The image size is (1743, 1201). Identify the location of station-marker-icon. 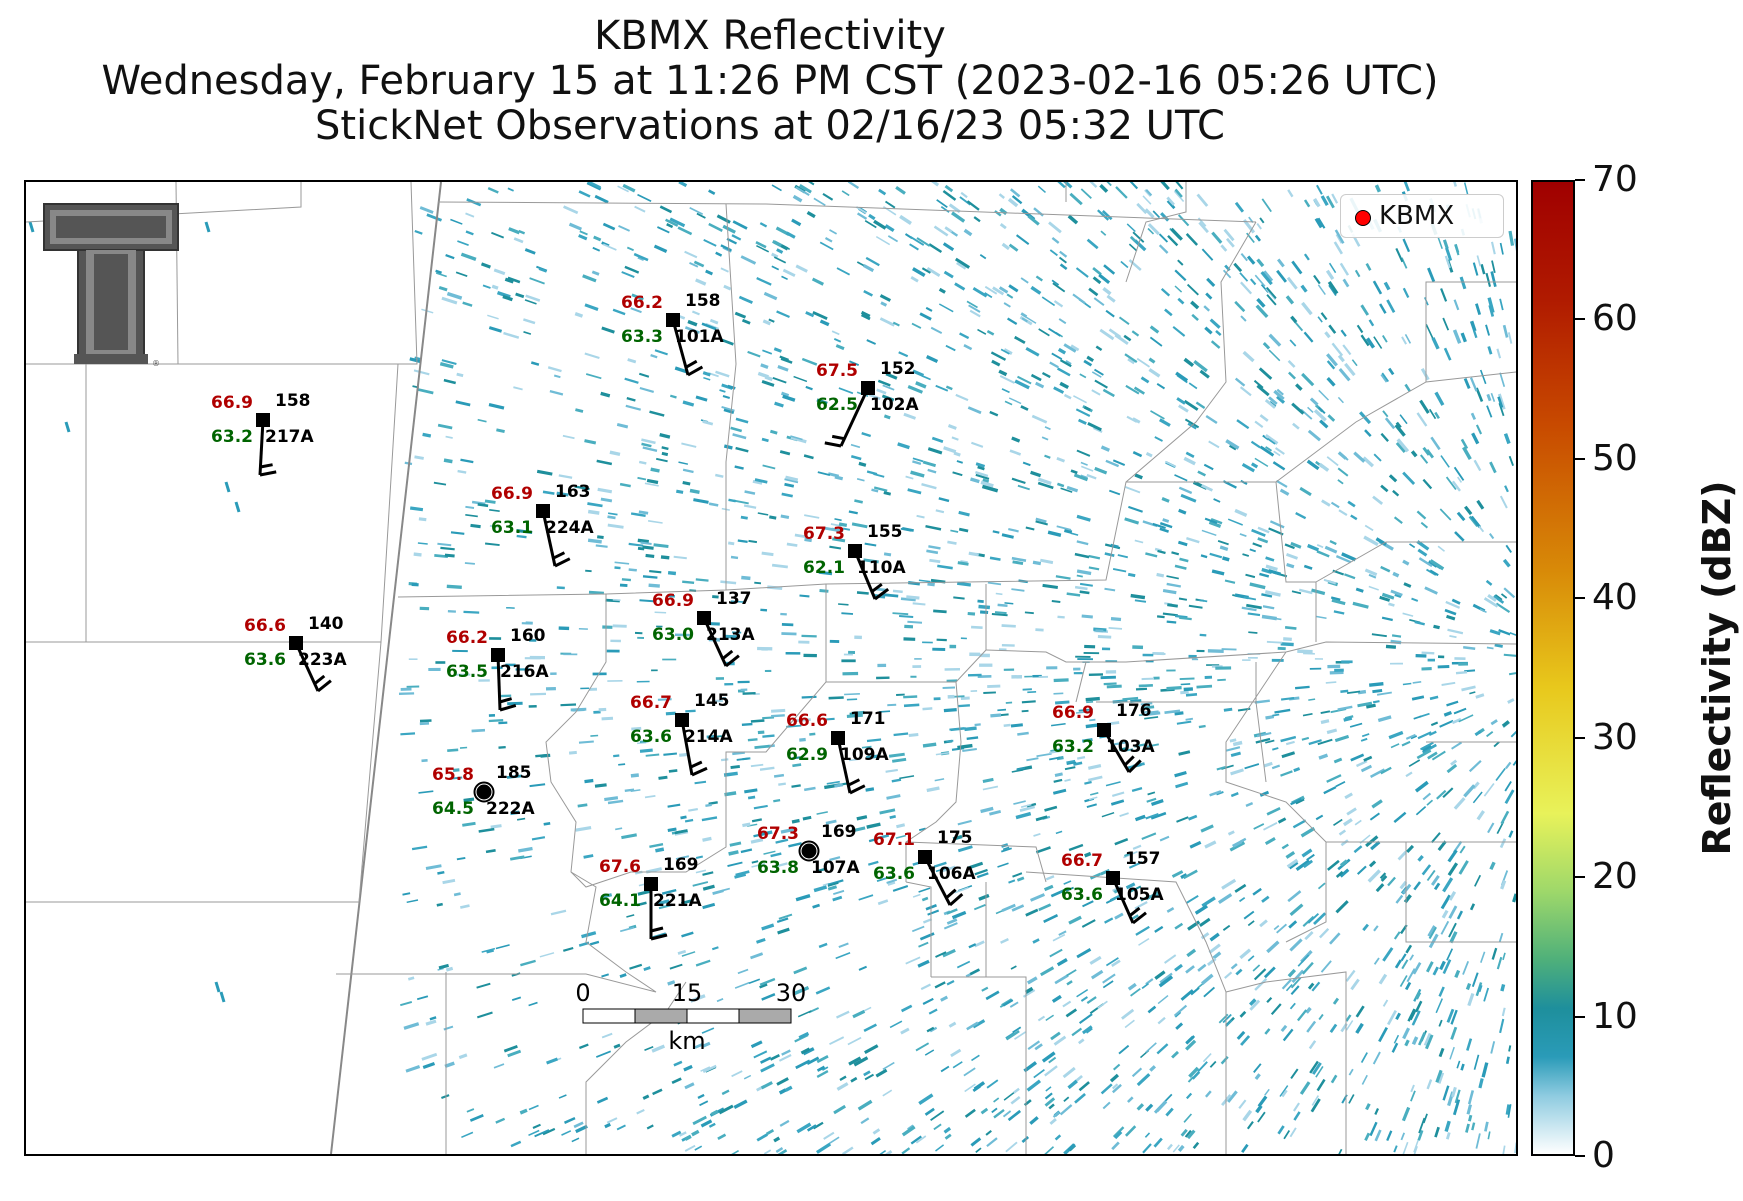
(1104, 730).